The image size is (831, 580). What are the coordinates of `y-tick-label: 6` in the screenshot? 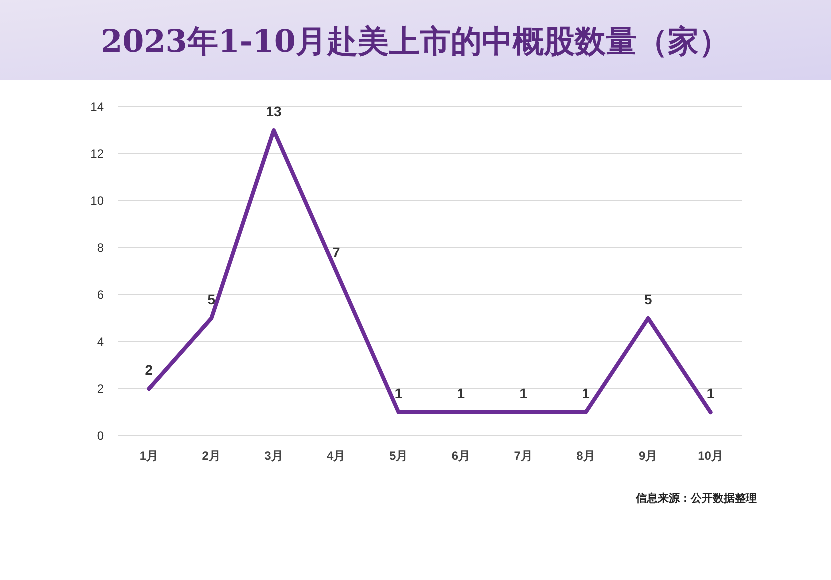 It's located at (100, 295).